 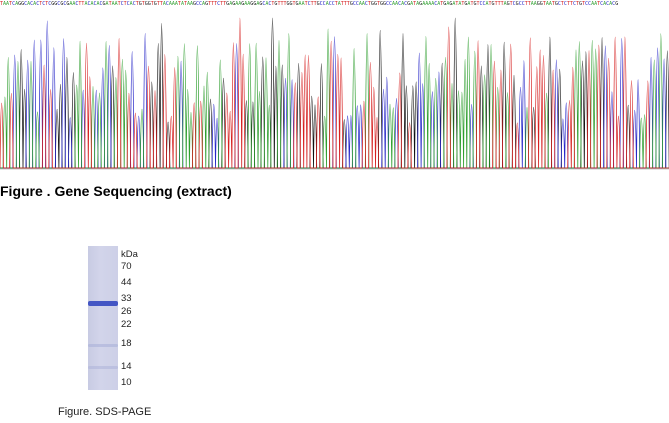 What do you see at coordinates (103, 303) in the screenshot?
I see `protein-band` at bounding box center [103, 303].